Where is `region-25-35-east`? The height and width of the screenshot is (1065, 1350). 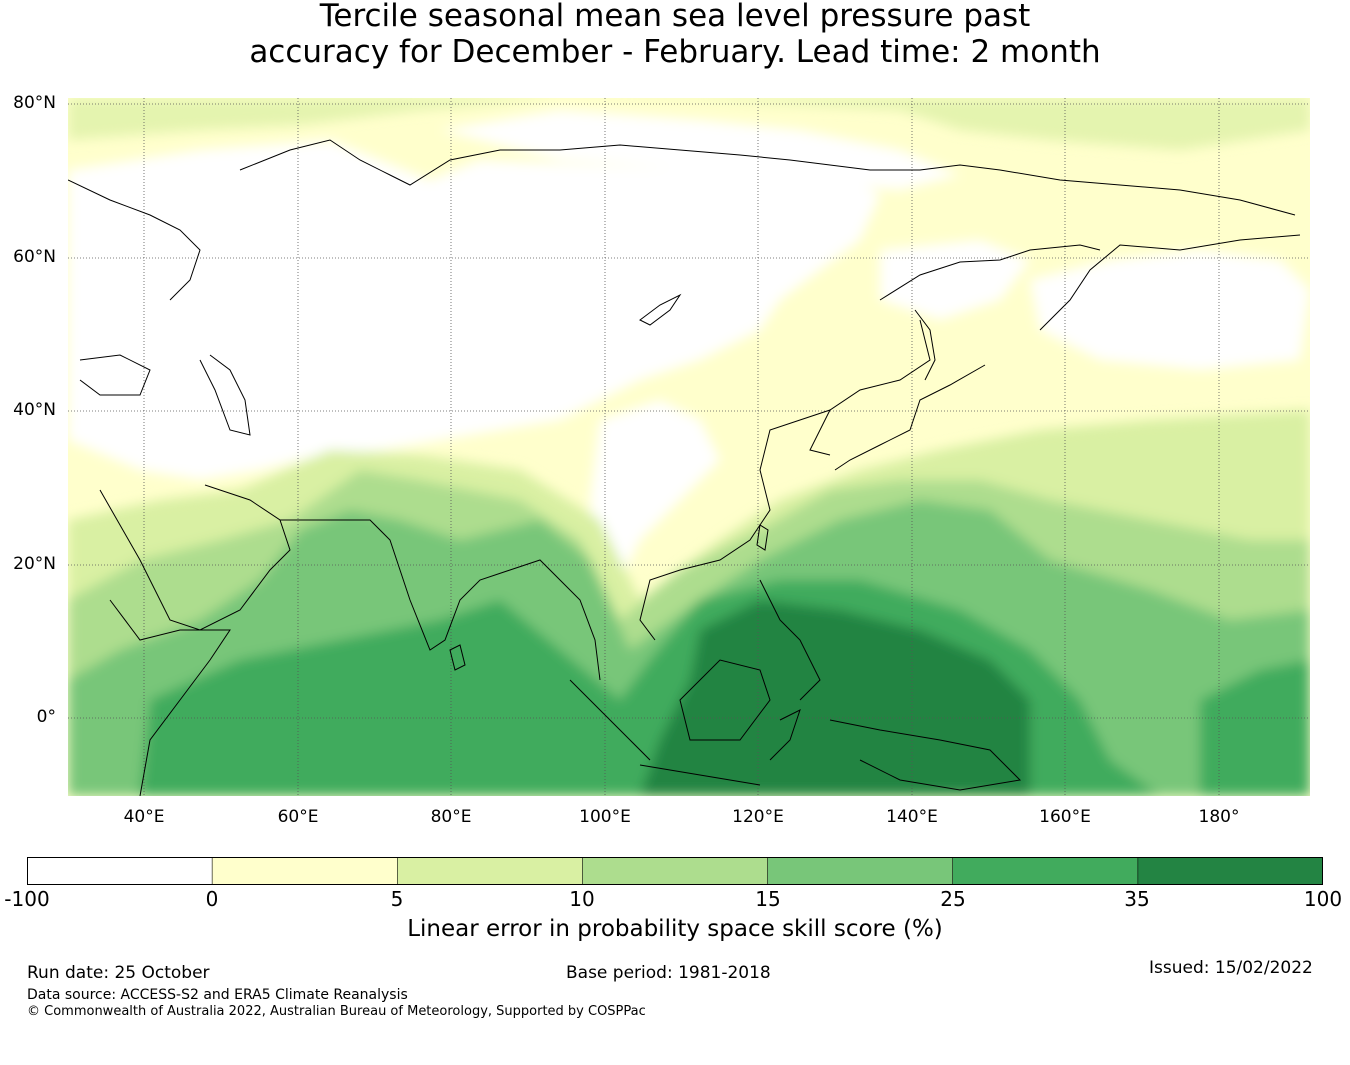 region-25-35-east is located at coordinates (1255, 728).